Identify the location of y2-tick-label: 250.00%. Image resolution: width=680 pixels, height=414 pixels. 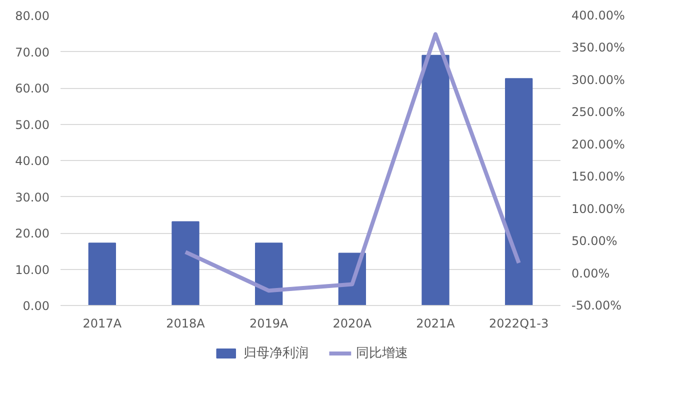
(598, 112).